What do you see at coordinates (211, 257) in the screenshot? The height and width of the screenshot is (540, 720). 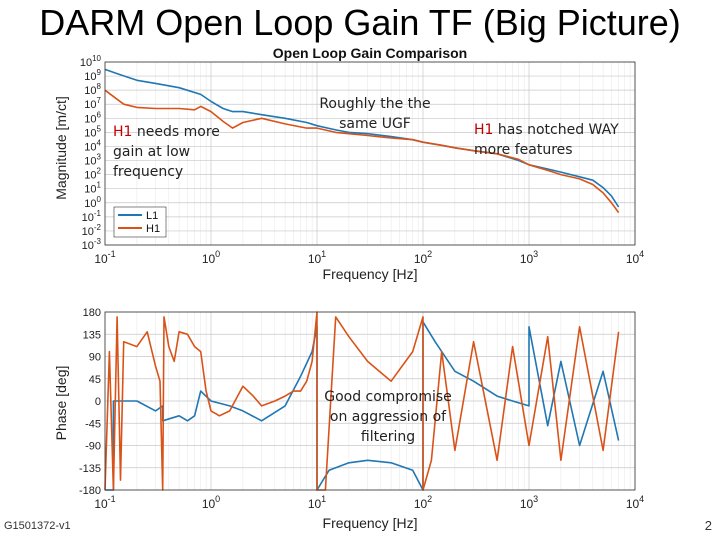 I see `magnitude-xtick-label: 10⁰` at bounding box center [211, 257].